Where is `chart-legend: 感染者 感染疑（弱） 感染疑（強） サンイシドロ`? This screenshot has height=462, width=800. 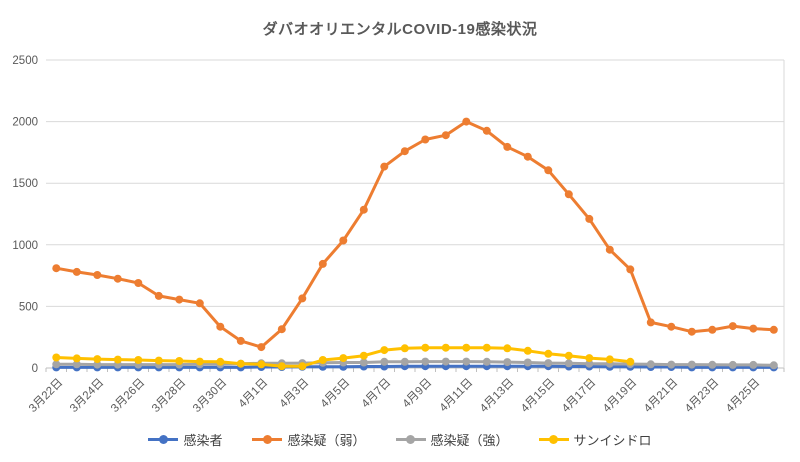 chart-legend: 感染者 感染疑（弱） 感染疑（強） サンイシドロ is located at coordinates (400, 439).